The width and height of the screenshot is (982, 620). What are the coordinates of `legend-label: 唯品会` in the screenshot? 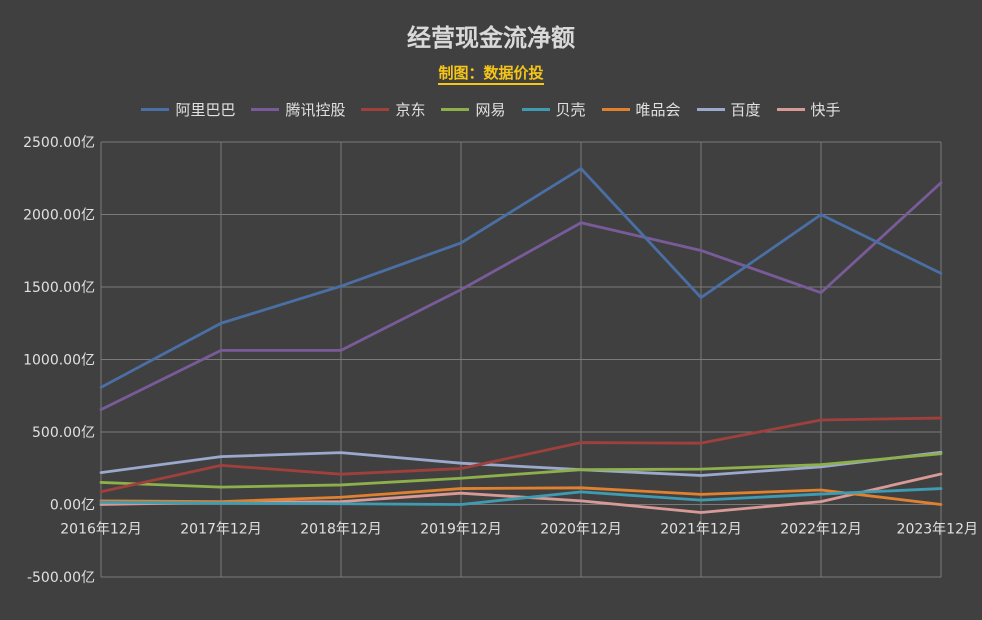 It's located at (658, 110).